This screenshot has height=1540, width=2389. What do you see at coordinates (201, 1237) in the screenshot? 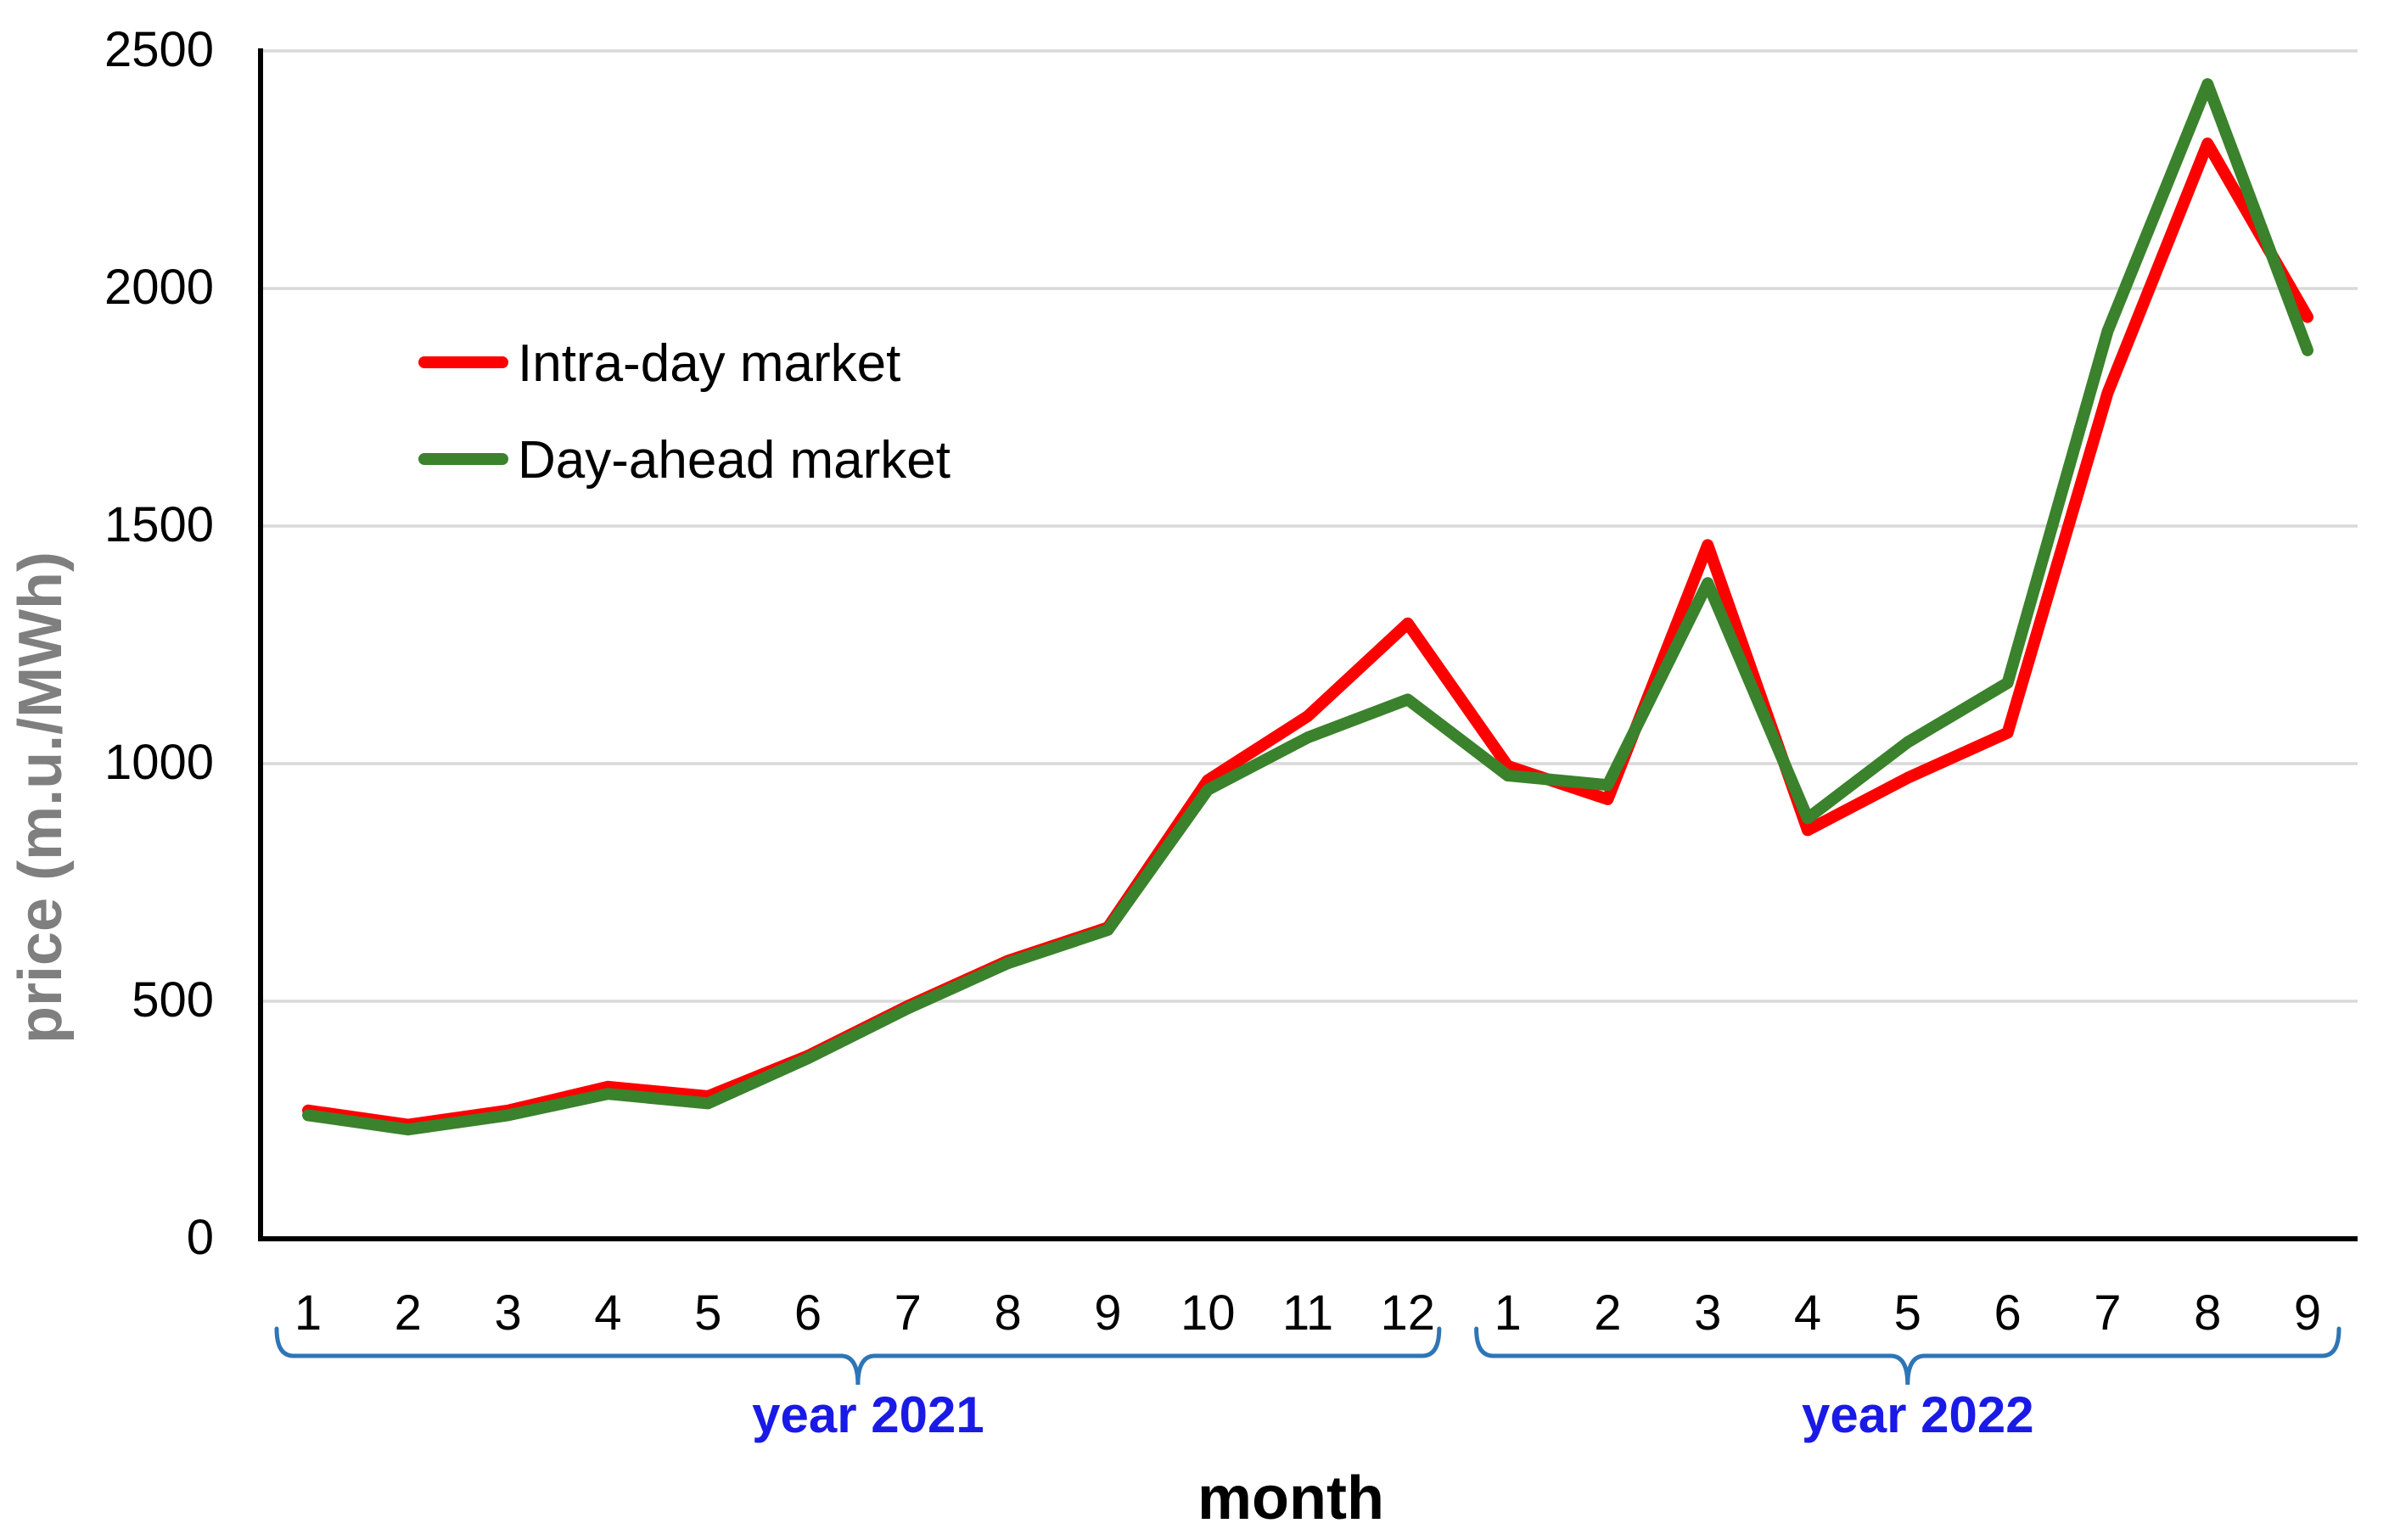
I see `y-tick-label: 0` at bounding box center [201, 1237].